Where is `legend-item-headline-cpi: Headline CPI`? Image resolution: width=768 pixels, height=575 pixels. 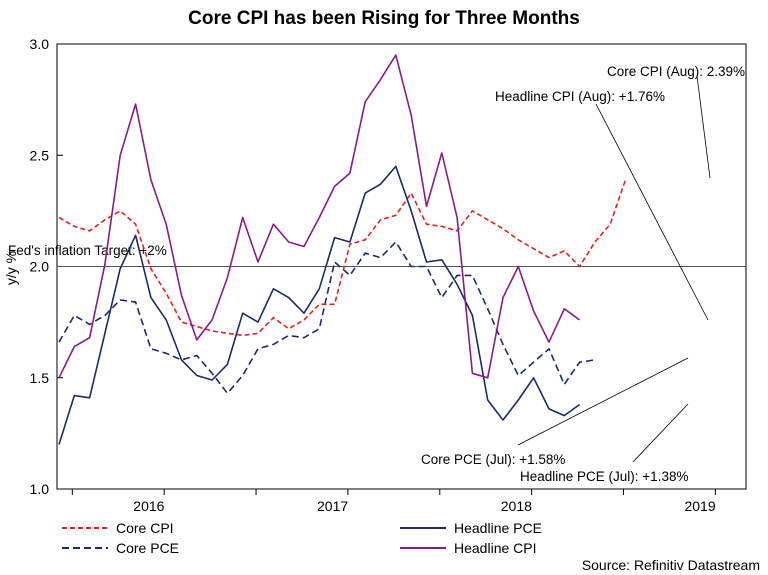 legend-item-headline-cpi: Headline CPI is located at coordinates (468, 548).